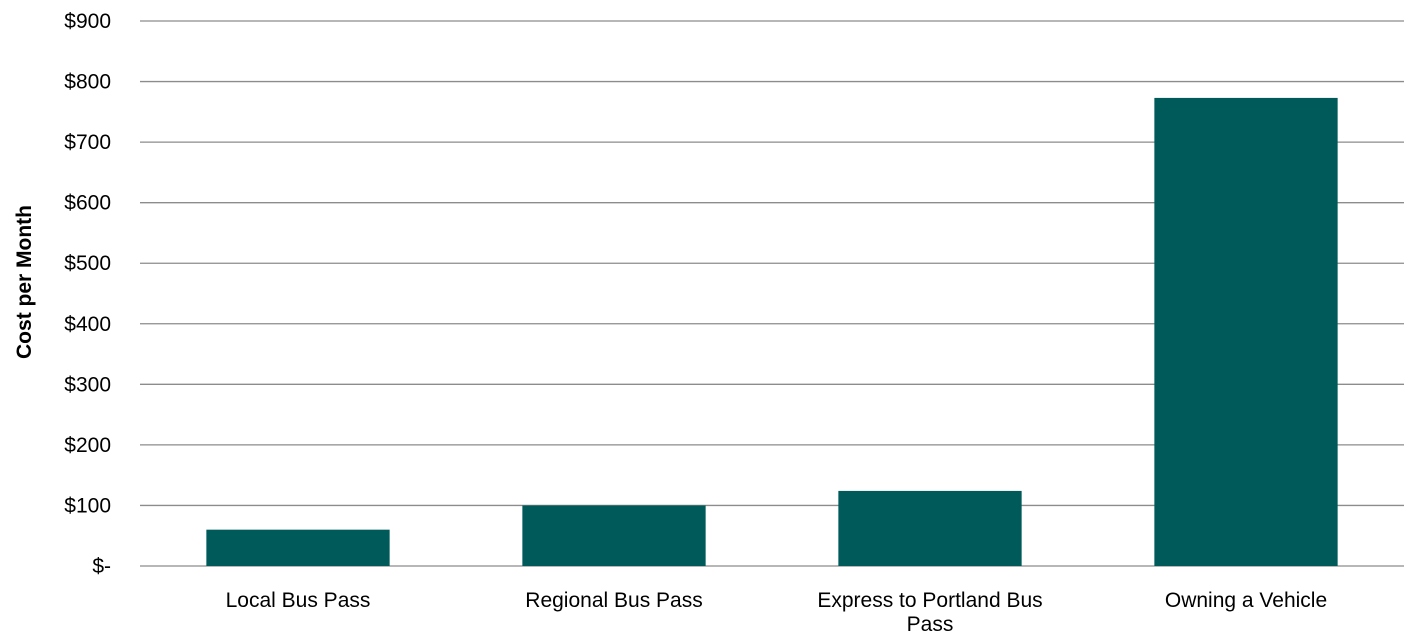  Describe the element at coordinates (87, 21) in the screenshot. I see `y-tick-label: $900` at that location.